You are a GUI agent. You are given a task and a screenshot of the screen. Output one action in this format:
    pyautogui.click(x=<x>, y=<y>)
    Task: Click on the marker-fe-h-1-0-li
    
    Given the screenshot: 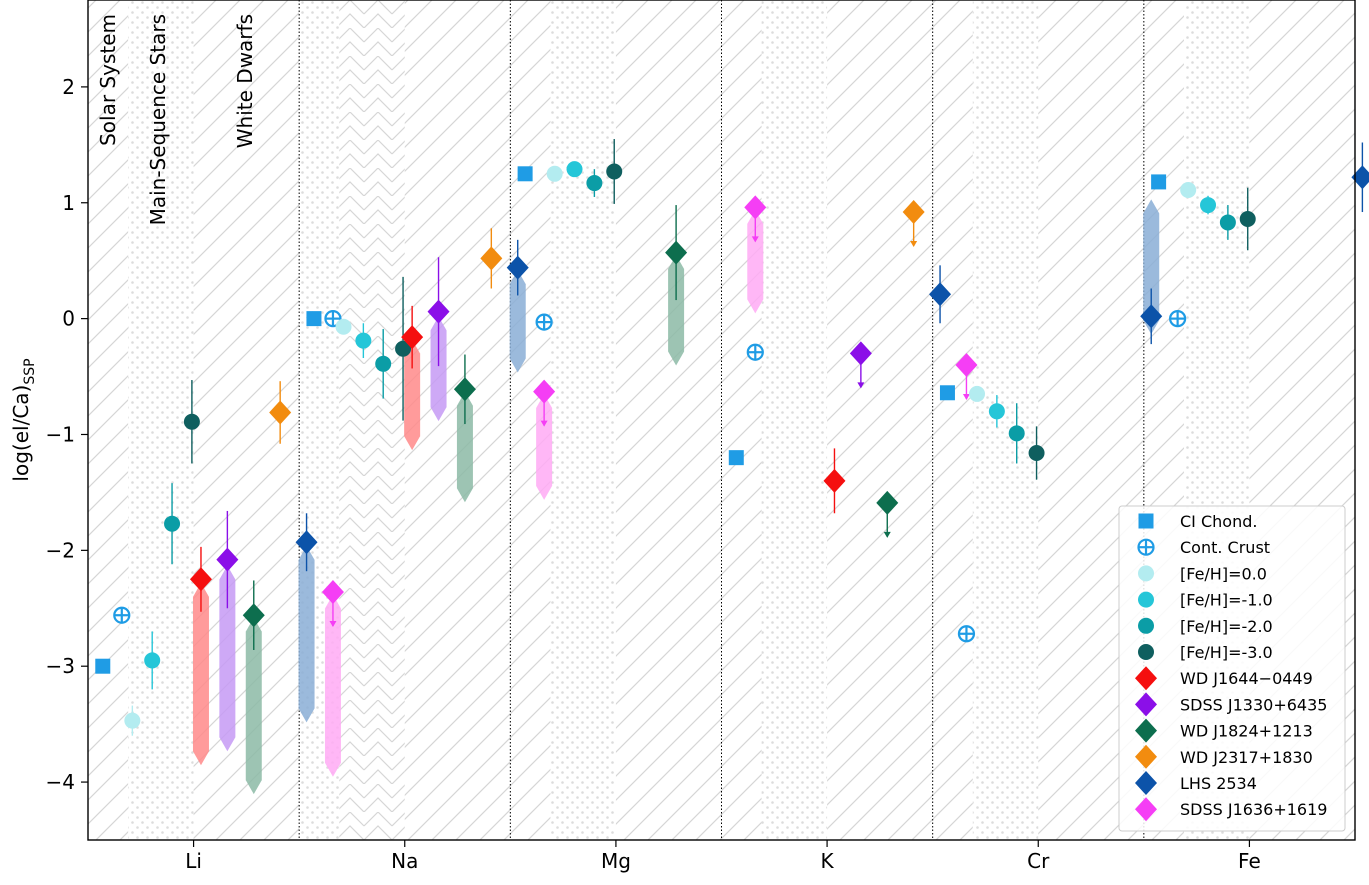 What is the action you would take?
    pyautogui.click(x=152, y=660)
    